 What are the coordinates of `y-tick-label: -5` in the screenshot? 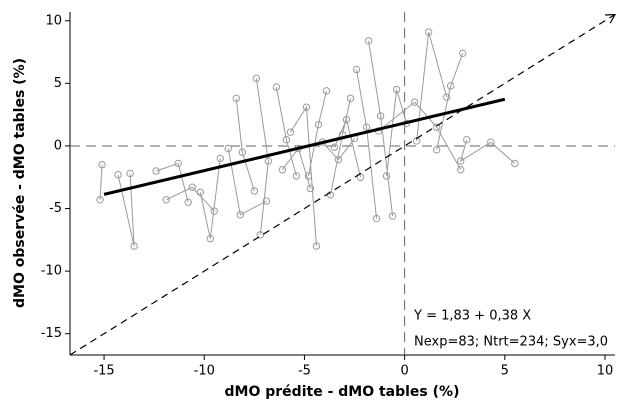 It's located at (55, 208).